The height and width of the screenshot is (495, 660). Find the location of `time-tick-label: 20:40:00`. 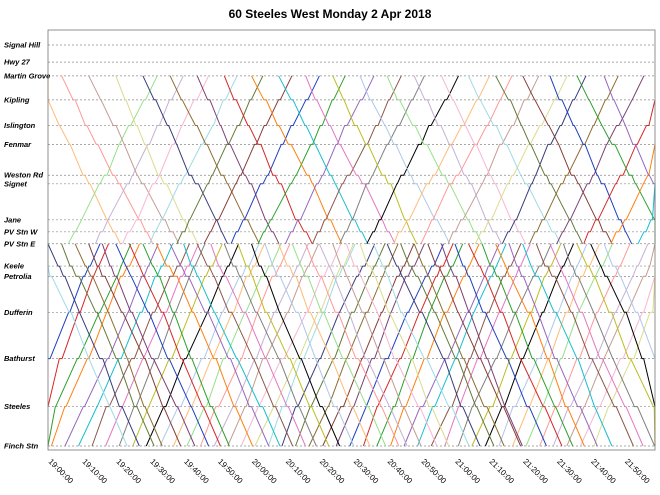

time-tick-label: 20:40:00 is located at coordinates (400, 471).